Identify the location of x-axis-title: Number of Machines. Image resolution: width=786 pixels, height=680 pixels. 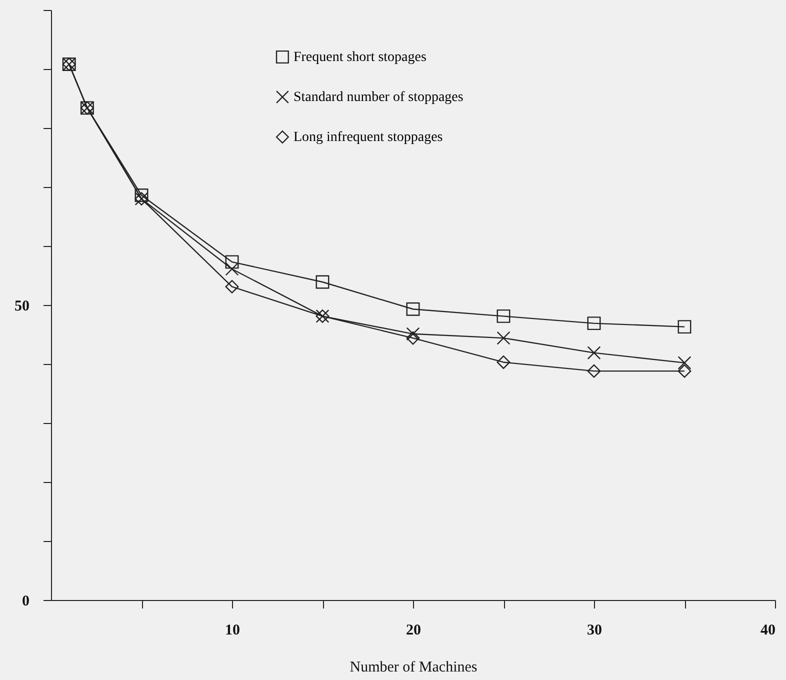
(414, 668).